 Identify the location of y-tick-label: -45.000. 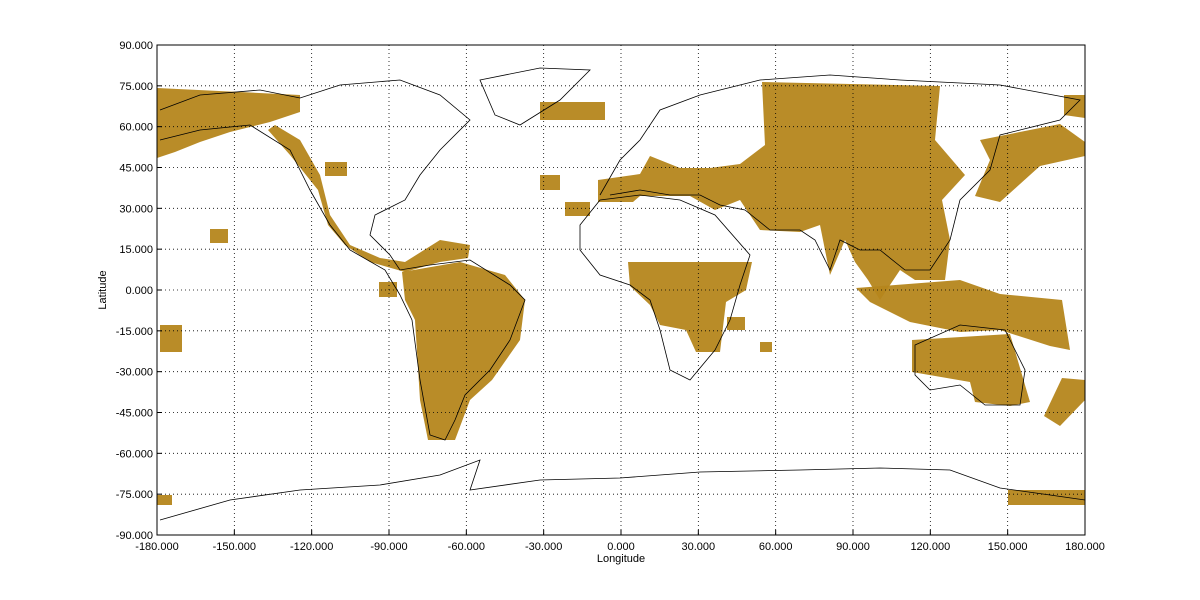
(134, 414).